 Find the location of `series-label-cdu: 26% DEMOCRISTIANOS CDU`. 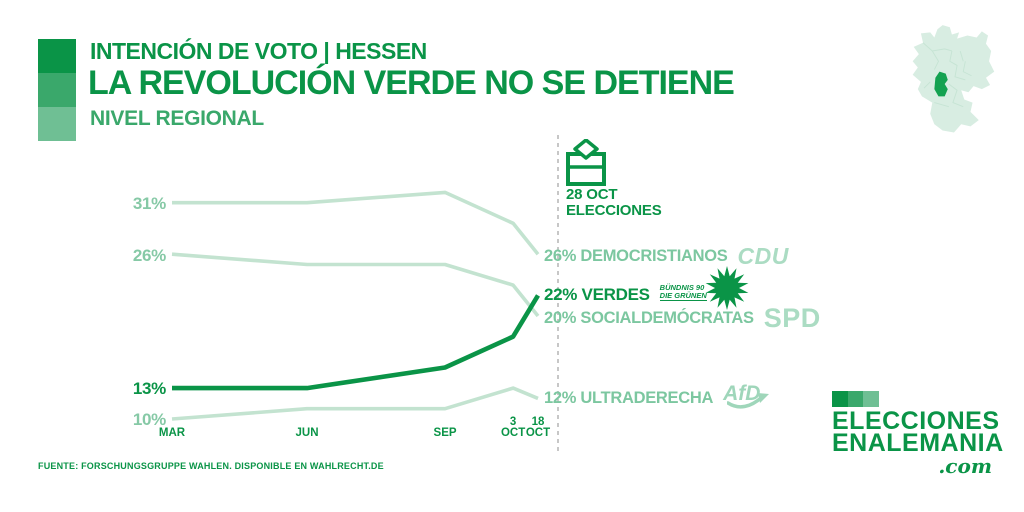

series-label-cdu: 26% DEMOCRISTIANOS CDU is located at coordinates (666, 256).